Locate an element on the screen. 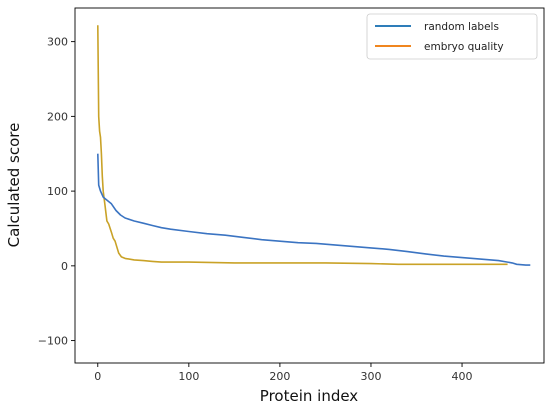 The width and height of the screenshot is (550, 409). x-axis-label: Protein index is located at coordinates (309, 396).